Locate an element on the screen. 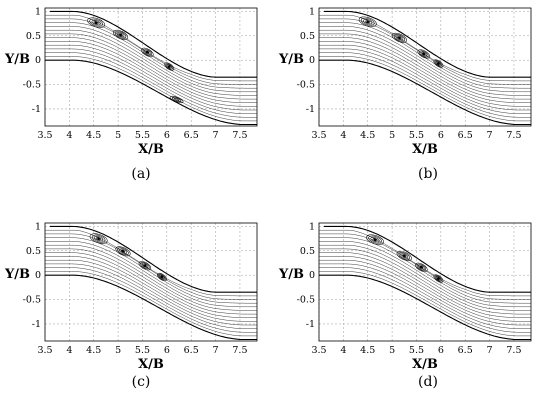 The height and width of the screenshot is (402, 550). plot-frame is located at coordinates (151, 67).